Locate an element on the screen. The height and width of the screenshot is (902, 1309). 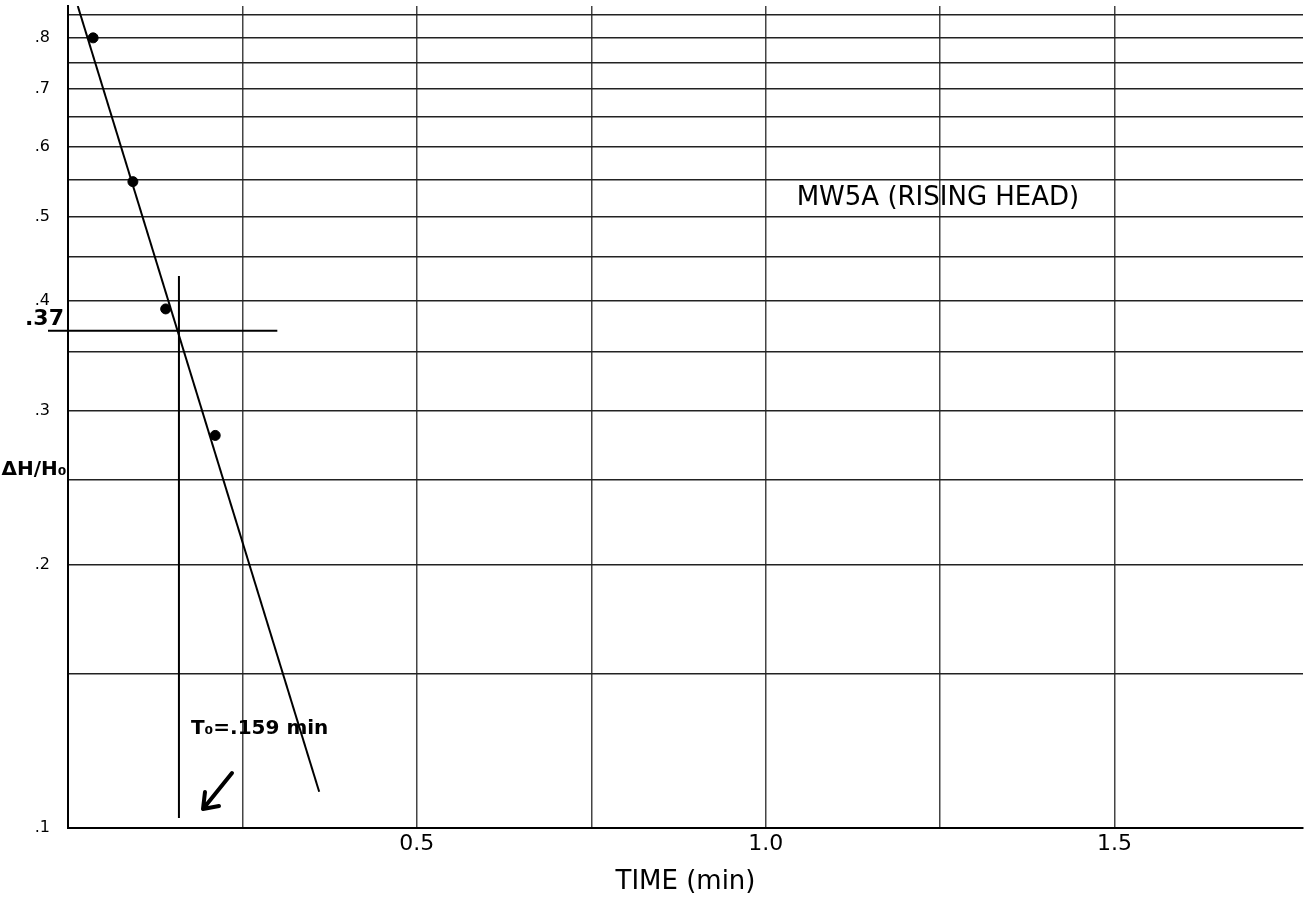
y-tick-label: .1 is located at coordinates (42, 827).